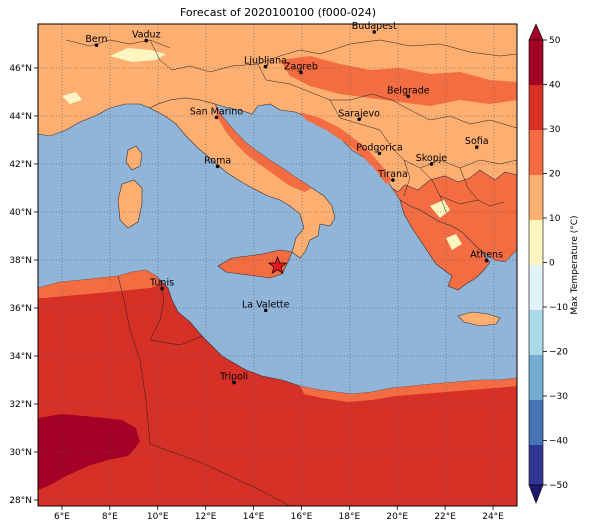 This screenshot has width=592, height=529. I want to click on map-title: Forecast of 2020100100 (f000-024), so click(278, 12).